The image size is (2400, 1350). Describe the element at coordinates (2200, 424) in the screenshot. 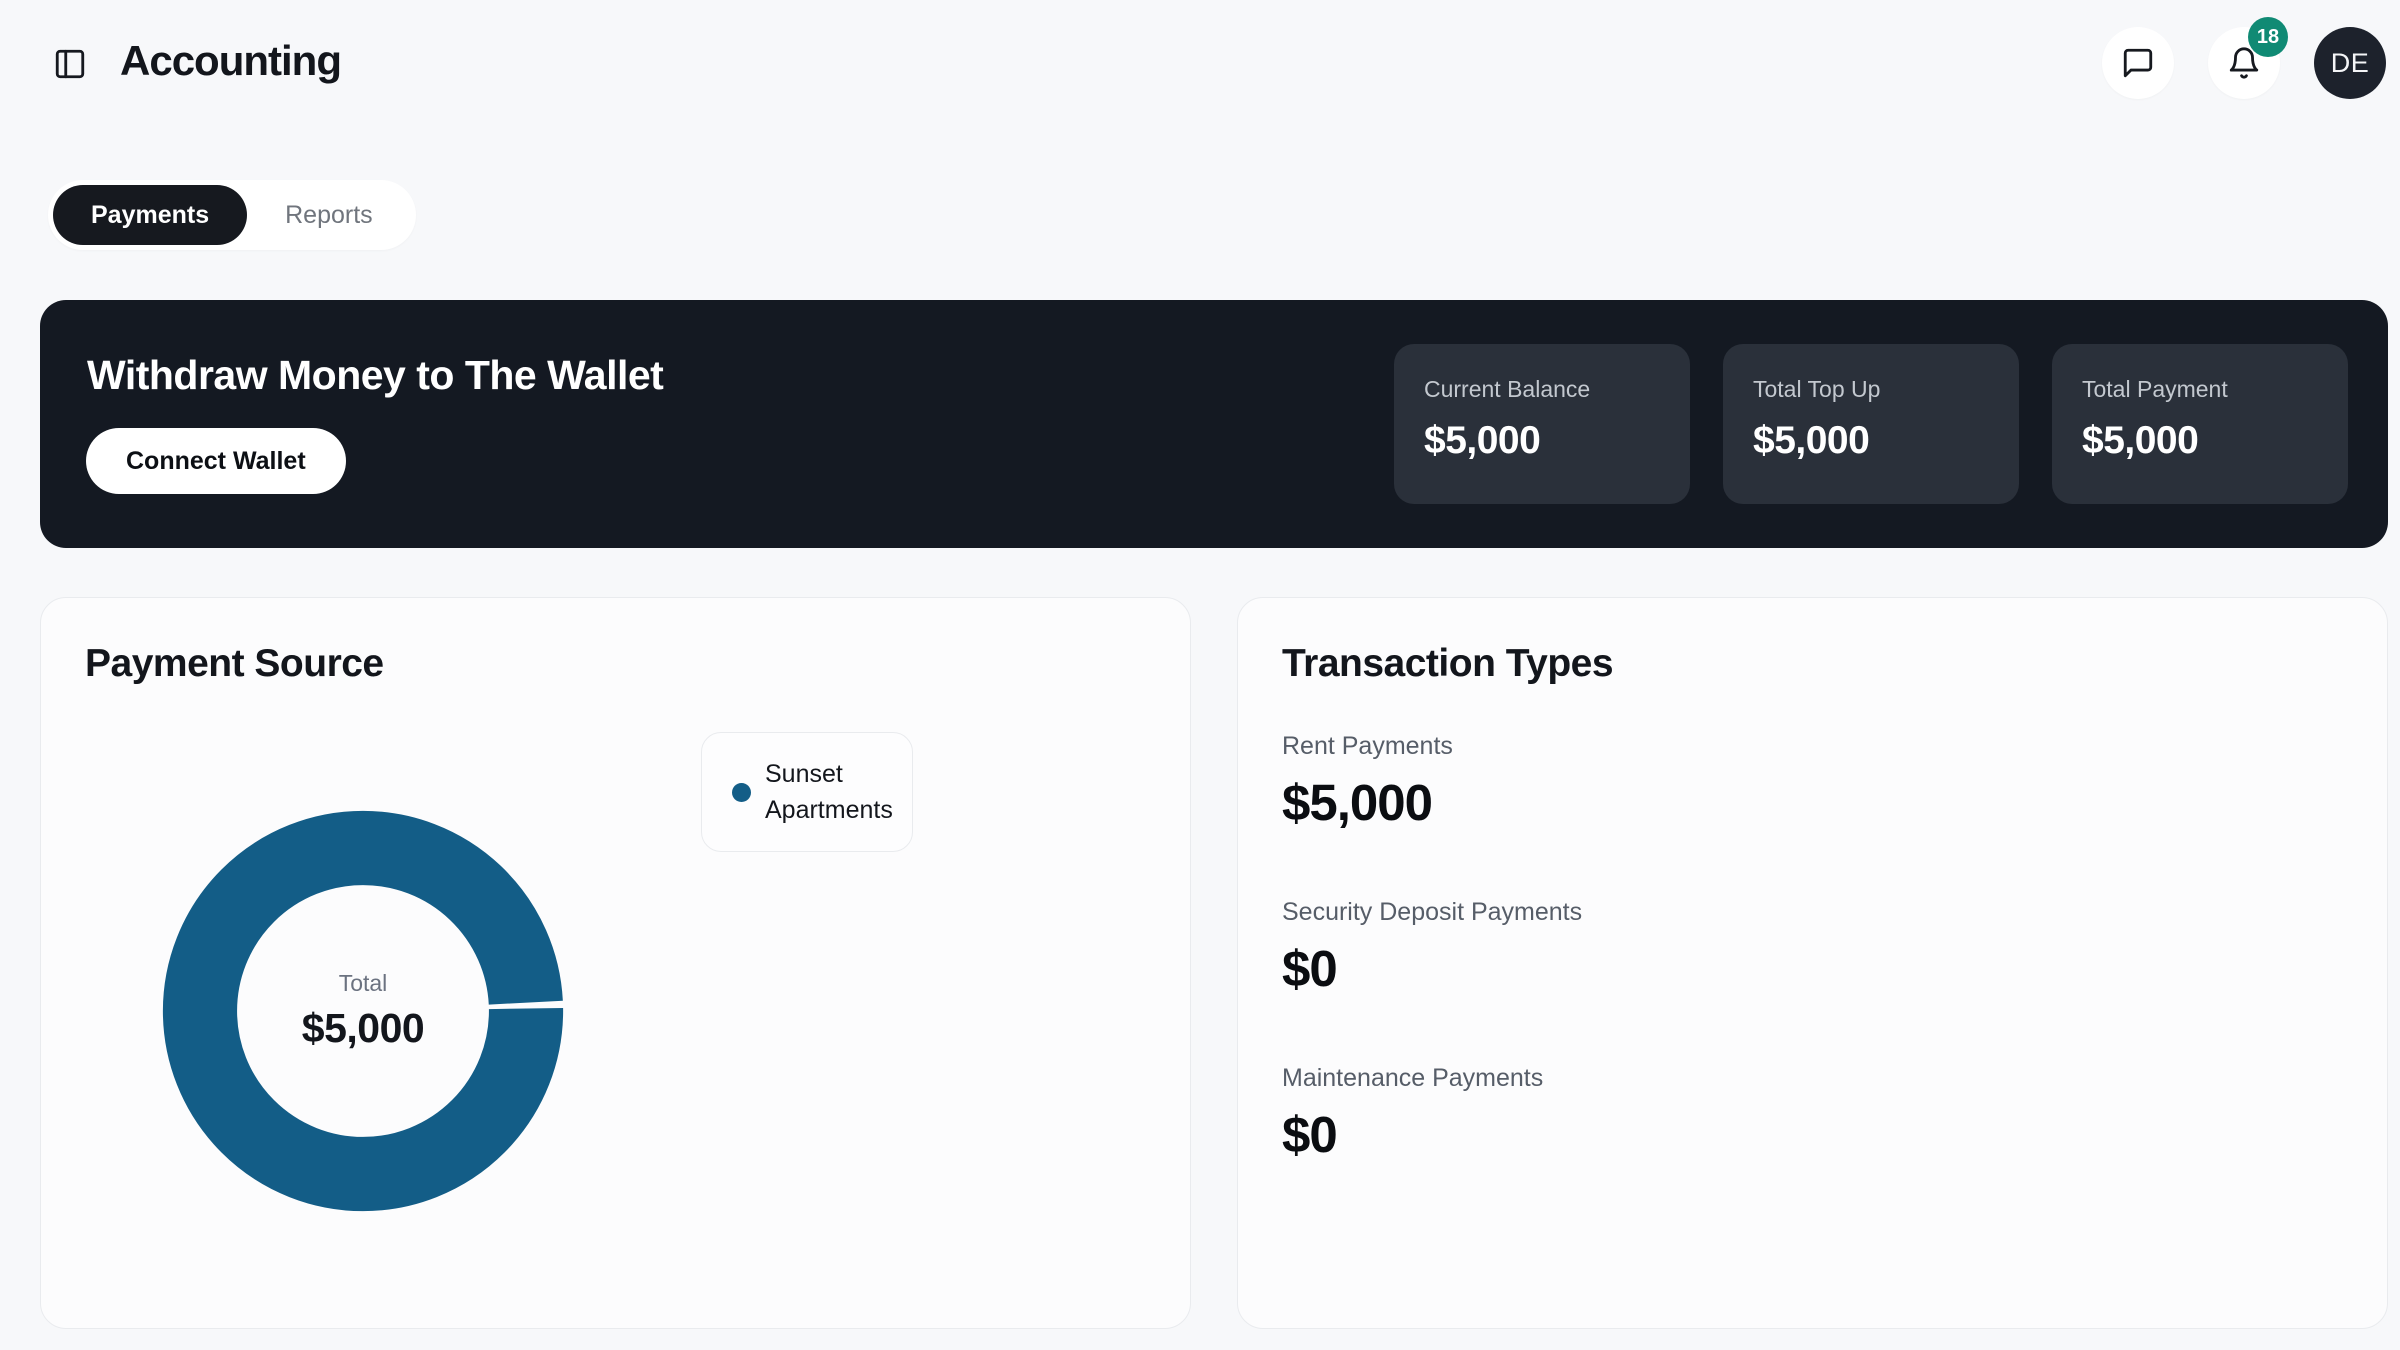

I see `stat-card-total-payment: Total Payment $5,000` at that location.